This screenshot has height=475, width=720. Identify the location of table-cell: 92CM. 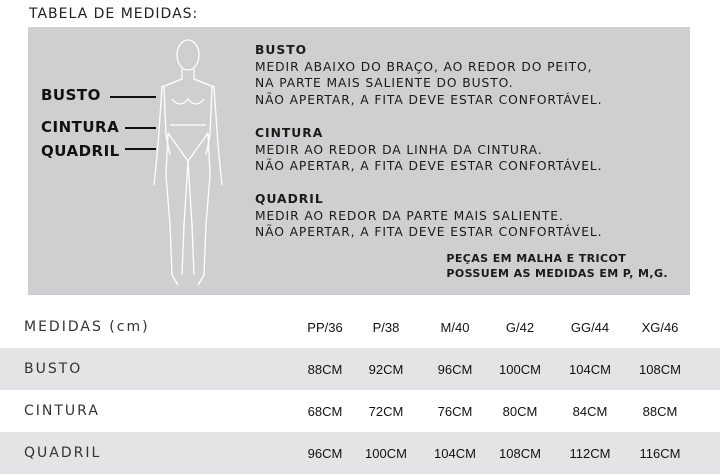
(386, 369).